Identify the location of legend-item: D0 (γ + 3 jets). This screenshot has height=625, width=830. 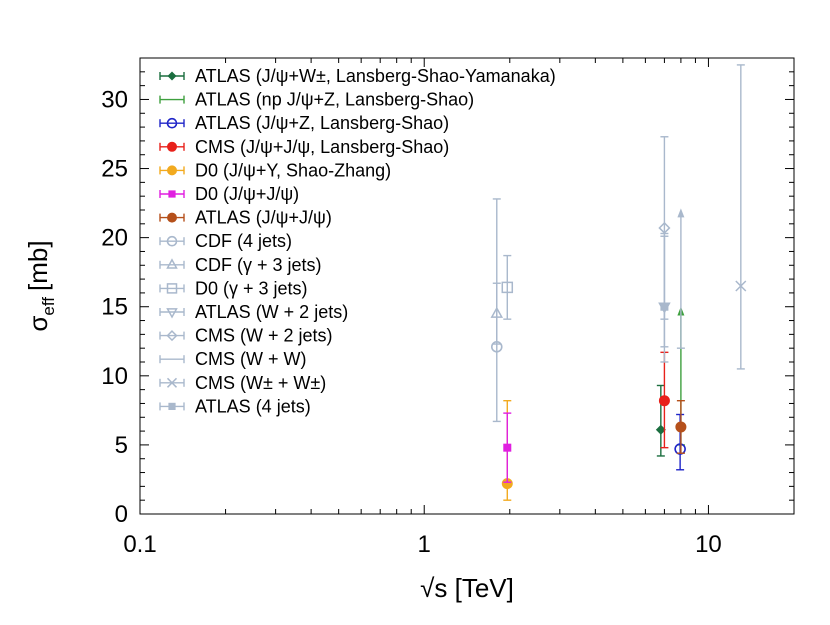
(233, 288).